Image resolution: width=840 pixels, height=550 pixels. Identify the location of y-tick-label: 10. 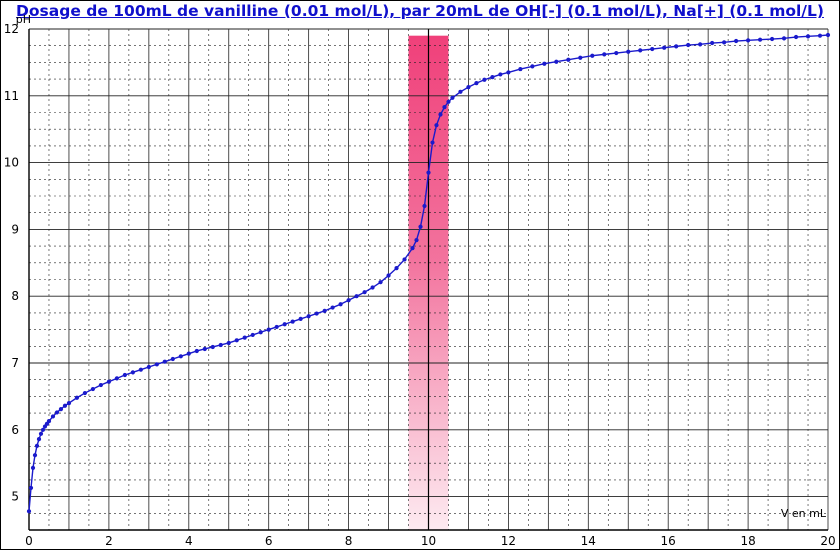
(11, 163).